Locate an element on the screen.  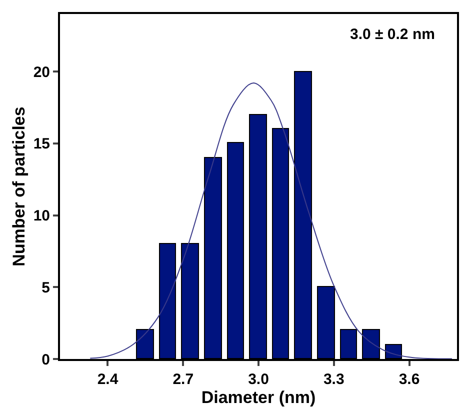
y-tick-label: 5 is located at coordinates (46, 287).